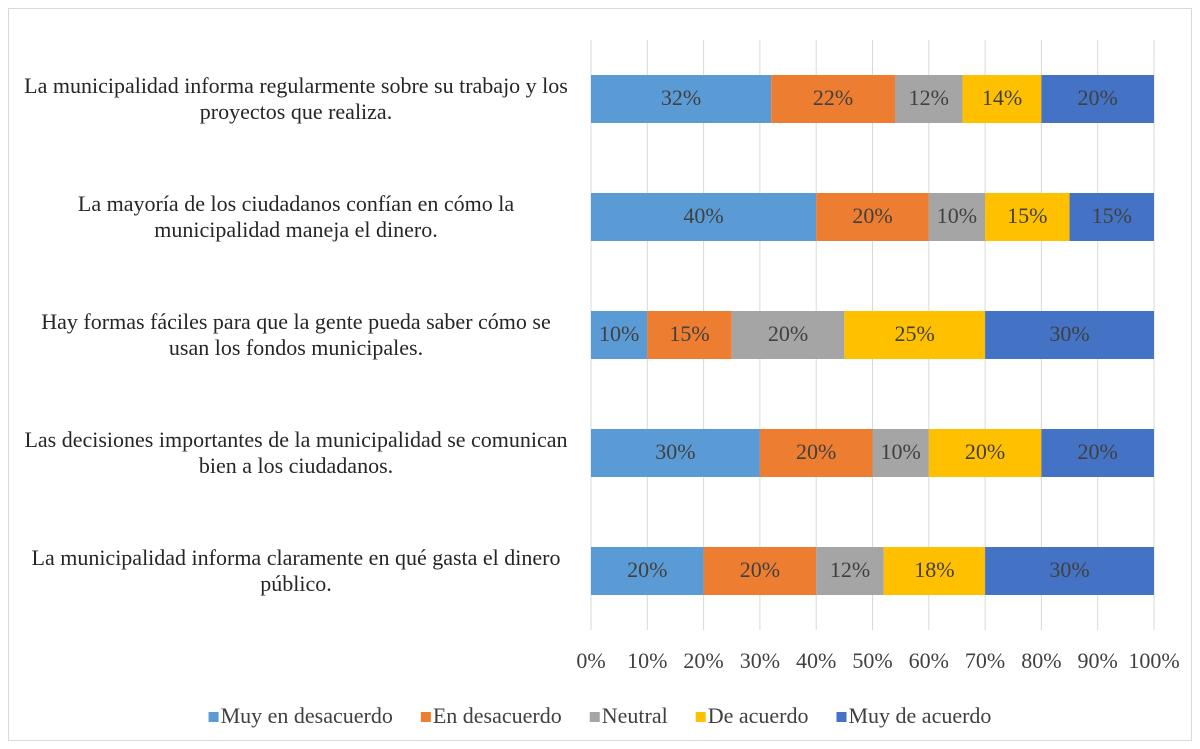 The image size is (1200, 749). What do you see at coordinates (635, 715) in the screenshot?
I see `legend-label: Neutral` at bounding box center [635, 715].